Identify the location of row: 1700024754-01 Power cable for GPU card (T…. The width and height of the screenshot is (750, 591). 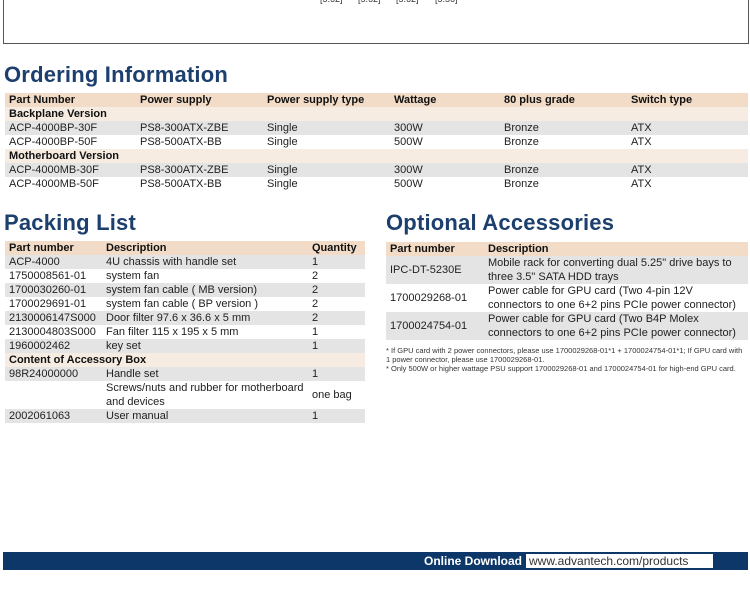
(567, 326).